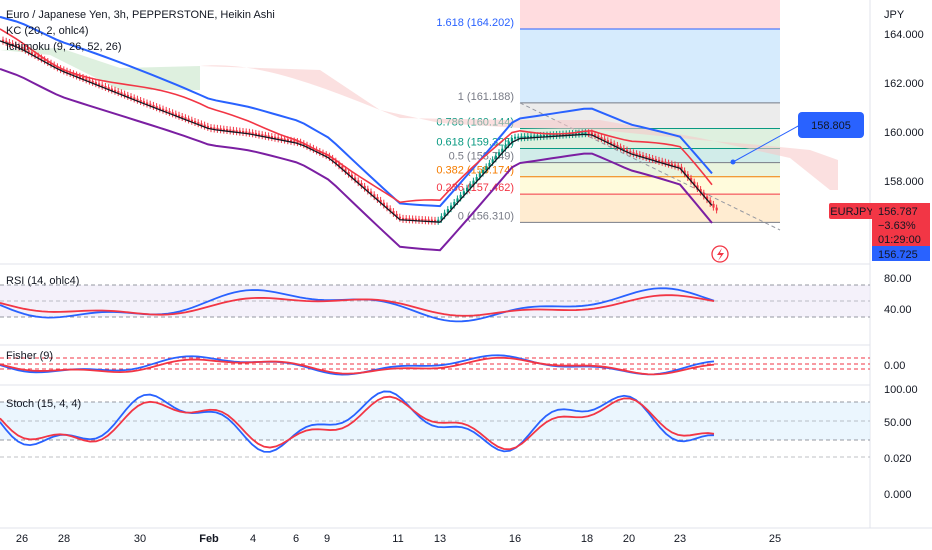 This screenshot has width=932, height=550. Describe the element at coordinates (481, 157) in the screenshot. I see `fib-level-label: 0.5 (158.749)` at that location.